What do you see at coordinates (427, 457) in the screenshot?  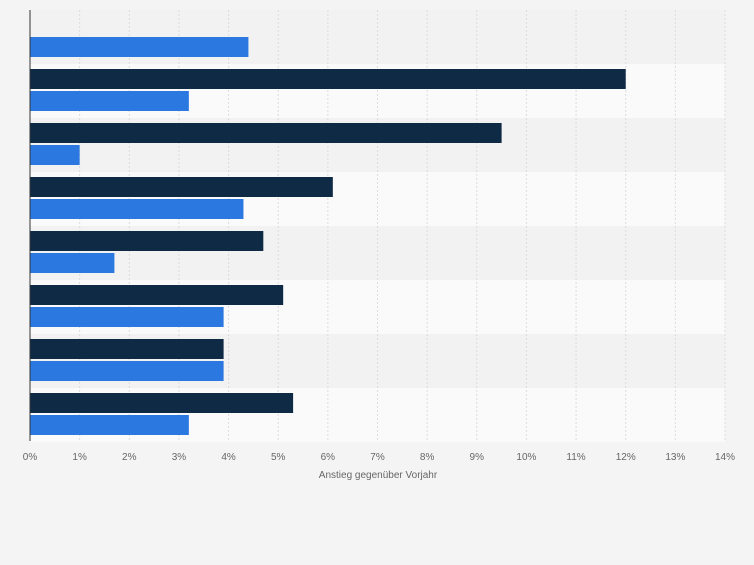 I see `x-tick-label: 8%` at bounding box center [427, 457].